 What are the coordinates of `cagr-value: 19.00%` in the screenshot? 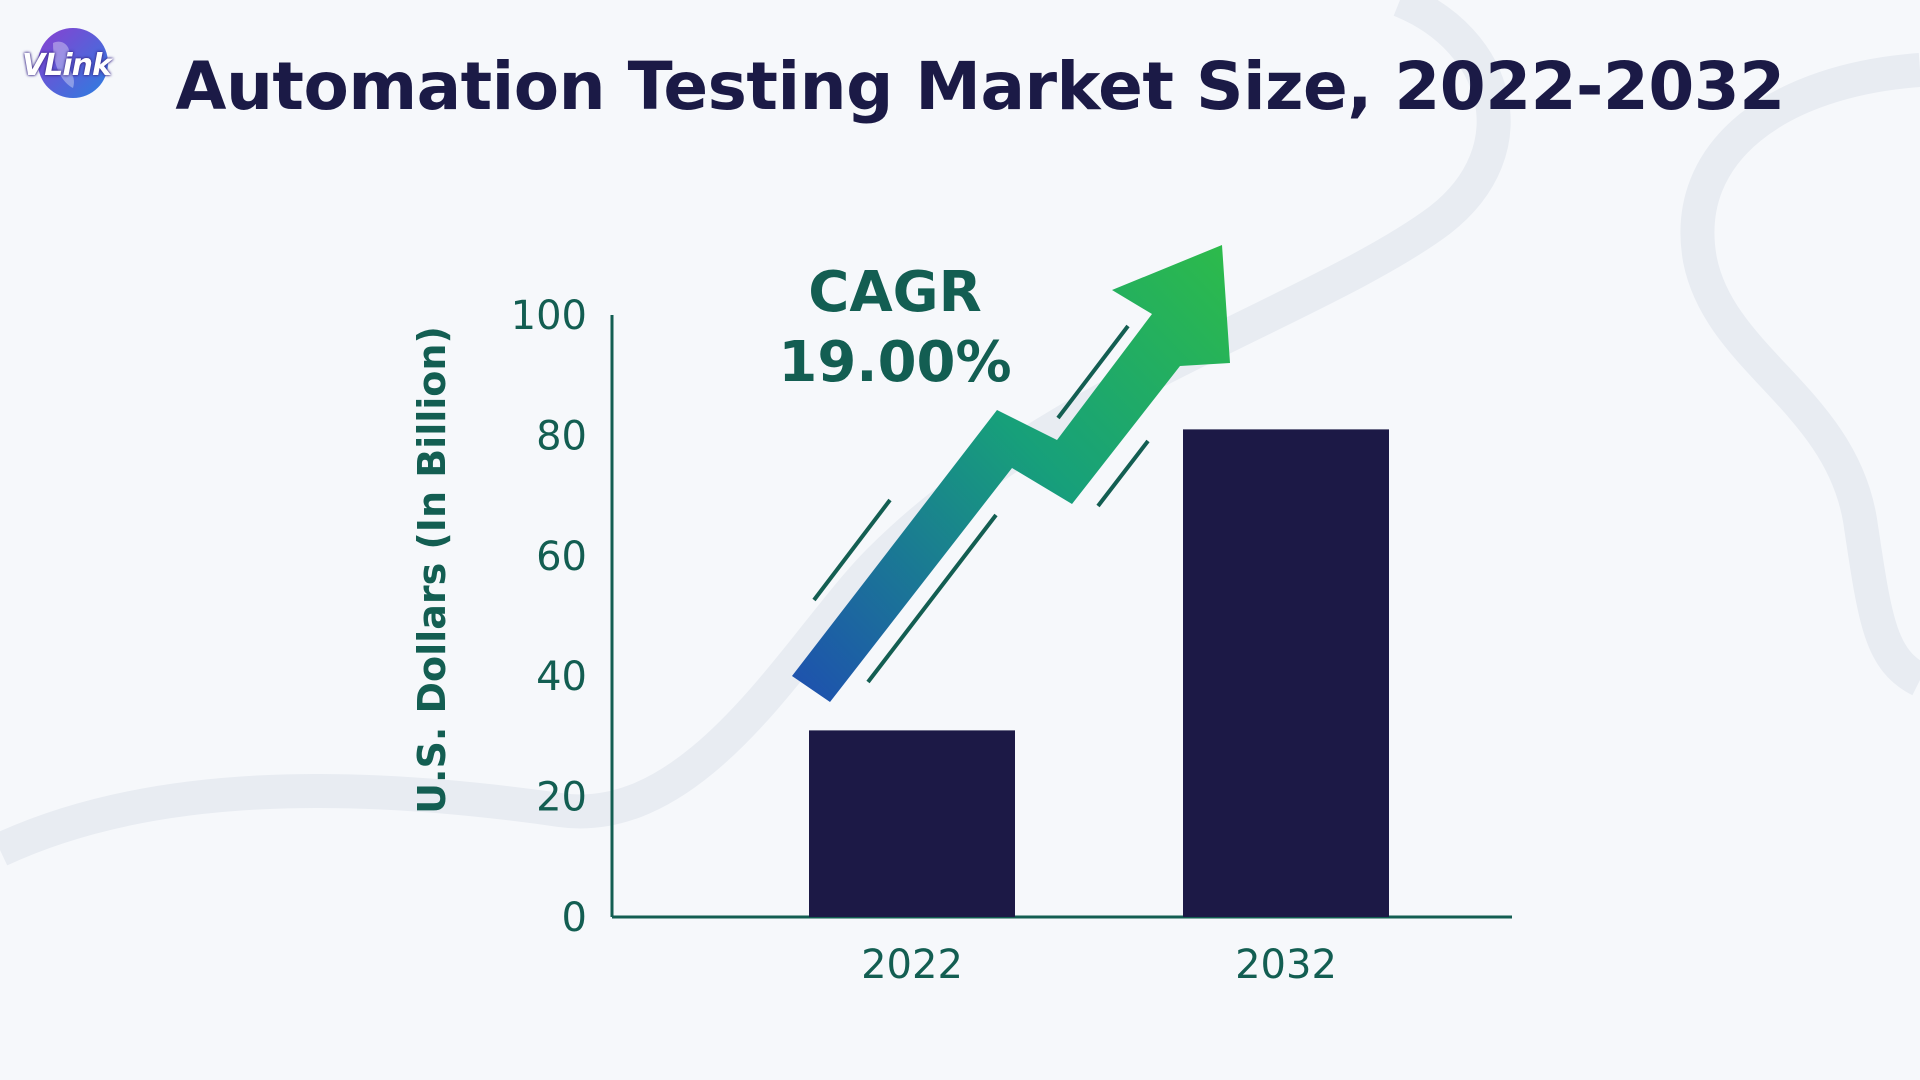 It's located at (895, 362).